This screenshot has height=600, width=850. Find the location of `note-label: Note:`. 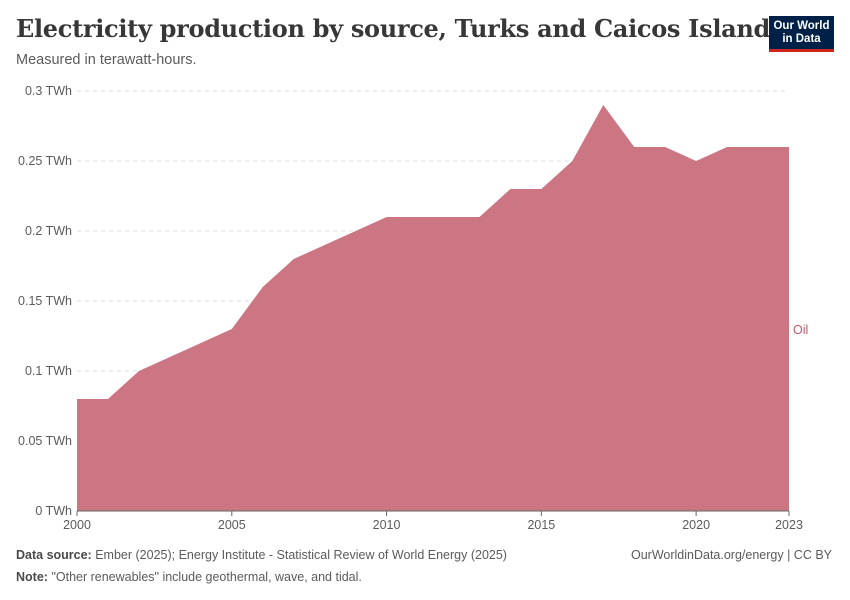

note-label: Note: is located at coordinates (32, 577).